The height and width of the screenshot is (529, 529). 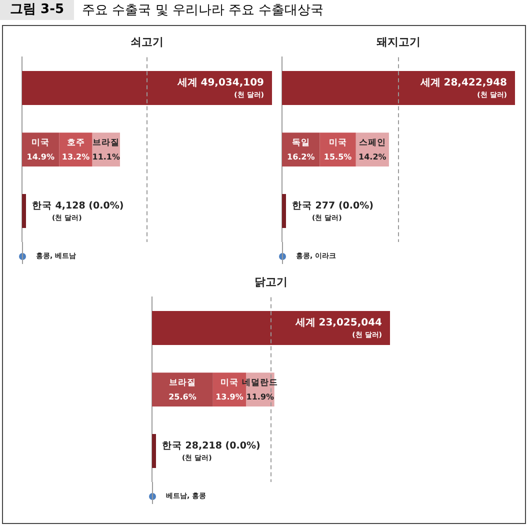 What do you see at coordinates (76, 157) in the screenshot?
I see `data-label: 13.2%` at bounding box center [76, 157].